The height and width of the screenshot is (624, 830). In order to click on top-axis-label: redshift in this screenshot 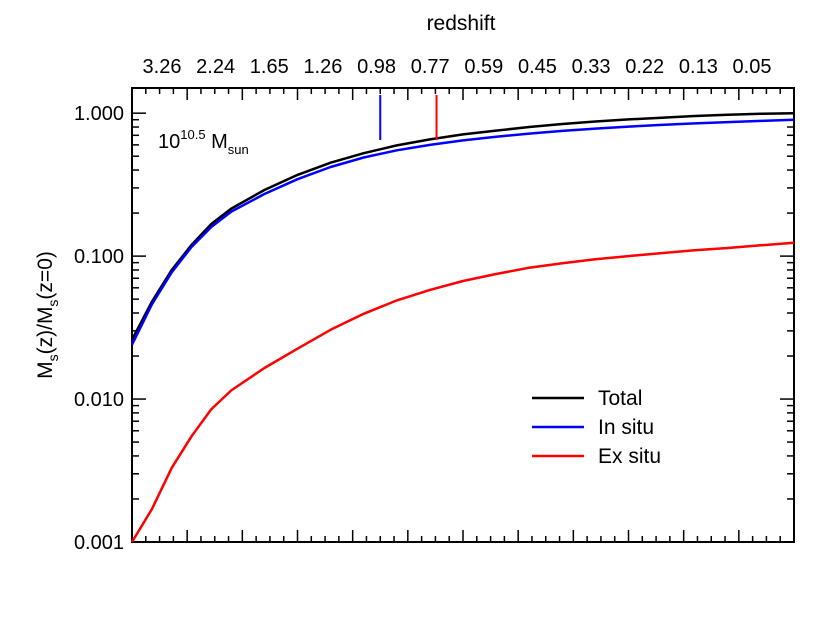, I will do `click(461, 23)`.